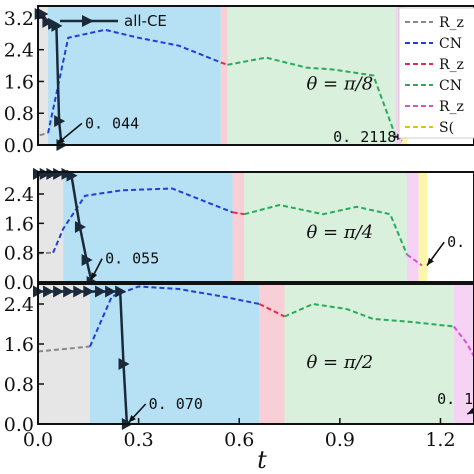  I want to click on annotation-label: 0. 2, so click(460, 242).